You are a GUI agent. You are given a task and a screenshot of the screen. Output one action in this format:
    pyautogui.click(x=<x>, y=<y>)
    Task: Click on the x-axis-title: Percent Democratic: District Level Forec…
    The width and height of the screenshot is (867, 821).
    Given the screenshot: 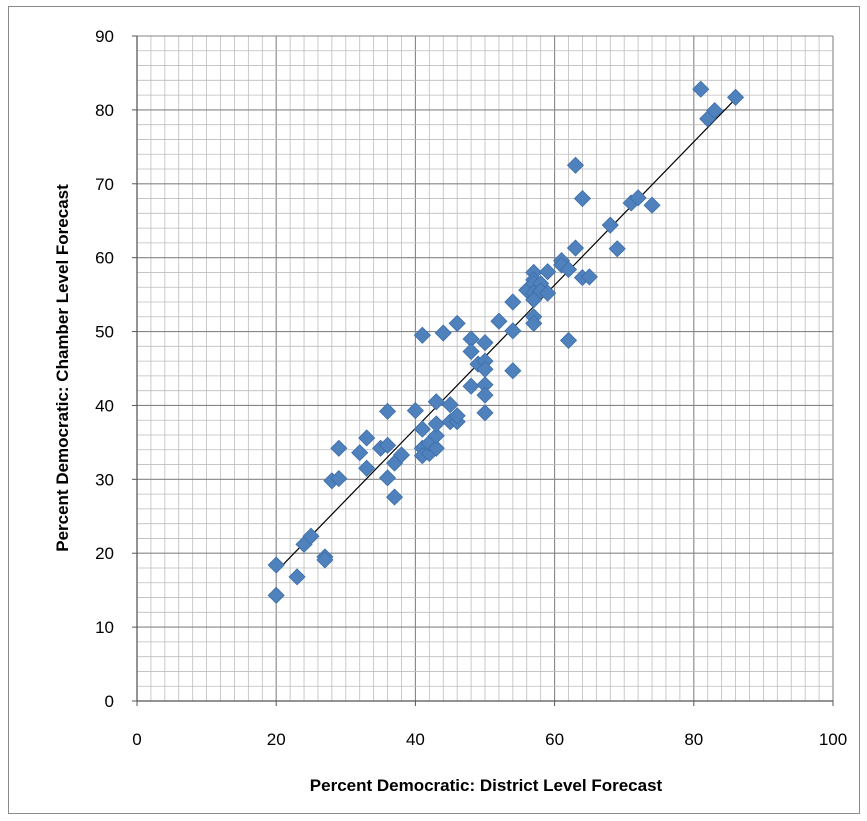 What is the action you would take?
    pyautogui.click(x=486, y=785)
    